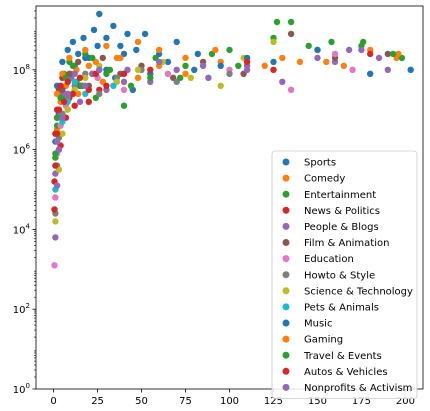 Image resolution: width=430 pixels, height=411 pixels. Describe the element at coordinates (320, 163) in the screenshot. I see `legend-label: Sports` at that location.